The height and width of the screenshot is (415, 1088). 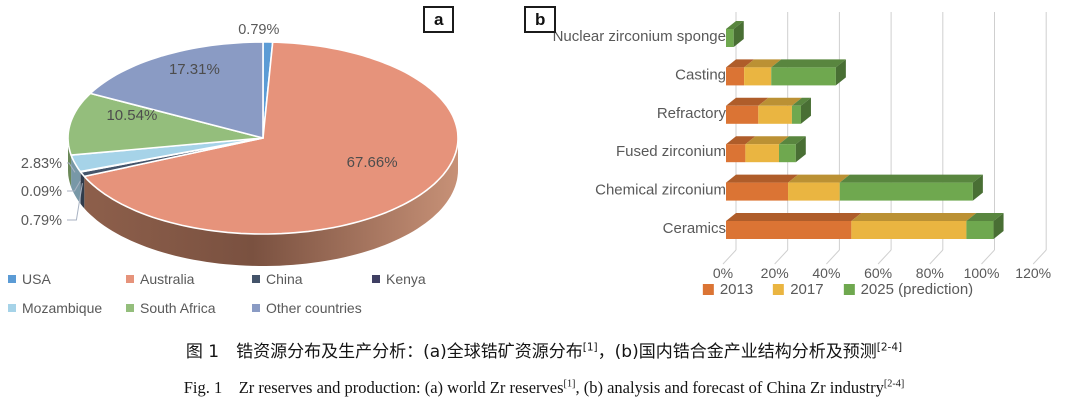 I want to click on pie-pct-label: 17.31%, so click(x=194, y=69).